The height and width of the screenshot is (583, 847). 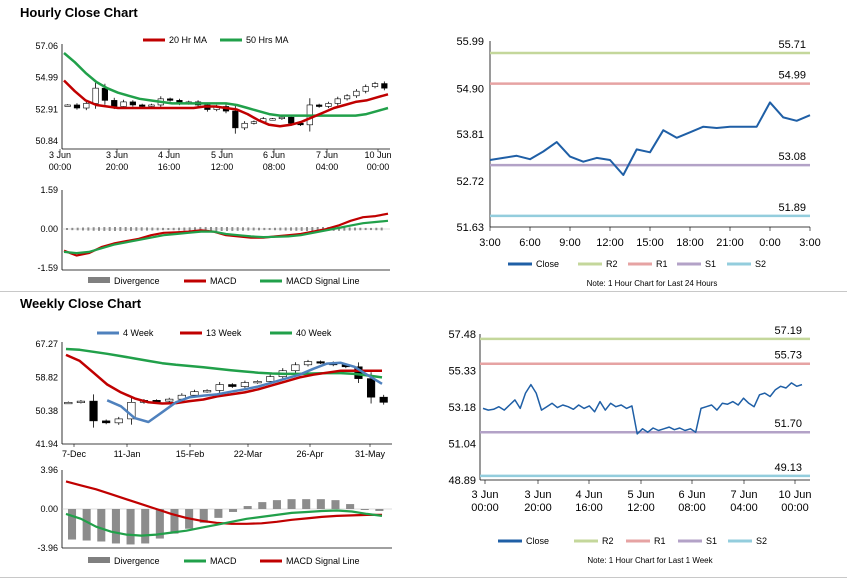 What do you see at coordinates (377, 155) in the screenshot?
I see `hourly-price-xtick-date: 10 Jun` at bounding box center [377, 155].